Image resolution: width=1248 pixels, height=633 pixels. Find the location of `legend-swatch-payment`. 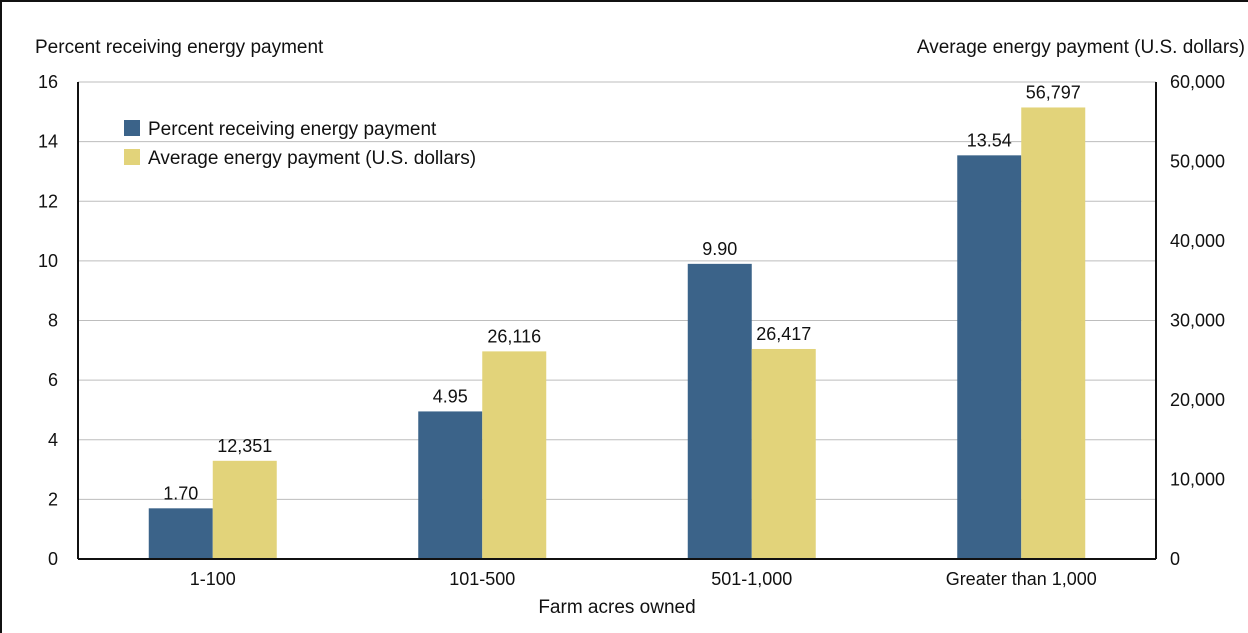

legend-swatch-payment is located at coordinates (132, 157).